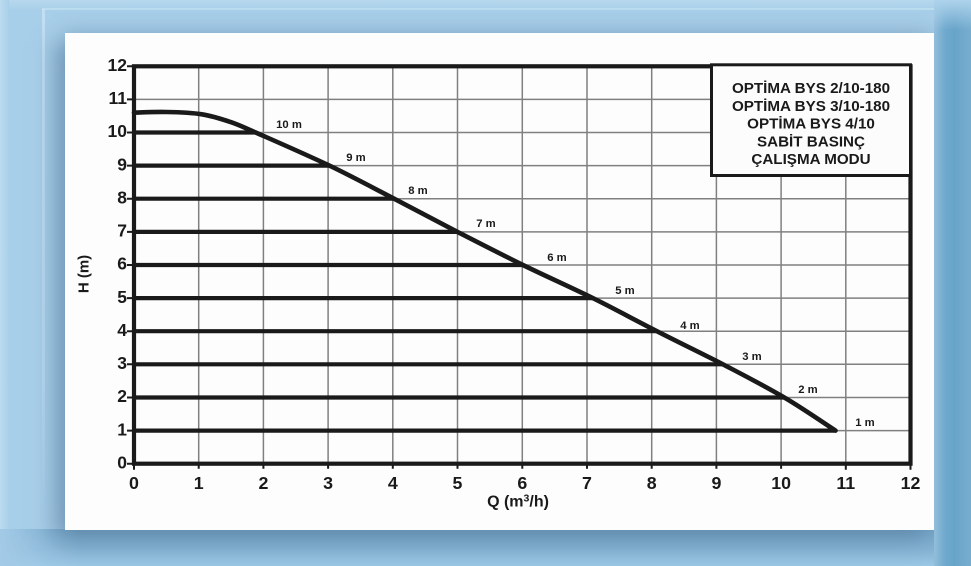 The width and height of the screenshot is (971, 566). Describe the element at coordinates (811, 88) in the screenshot. I see `svg-text: OPTİMA BYS 2/10-180` at that location.